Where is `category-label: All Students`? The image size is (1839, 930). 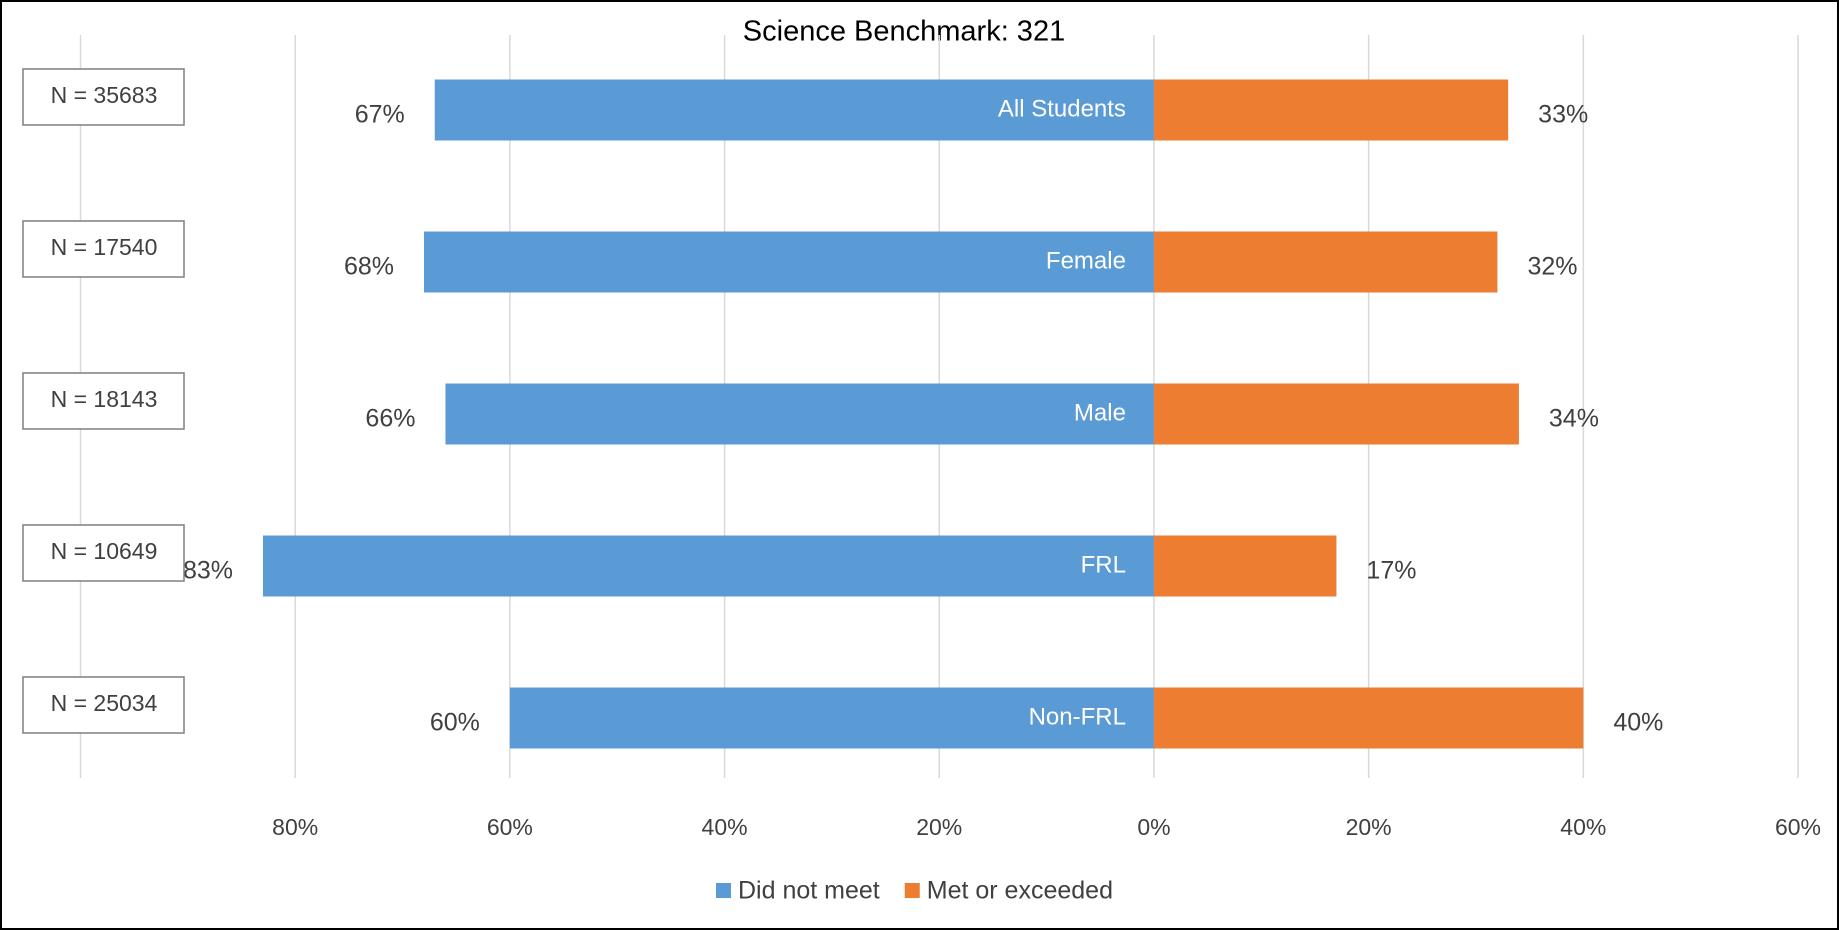 category-label: All Students is located at coordinates (1062, 108).